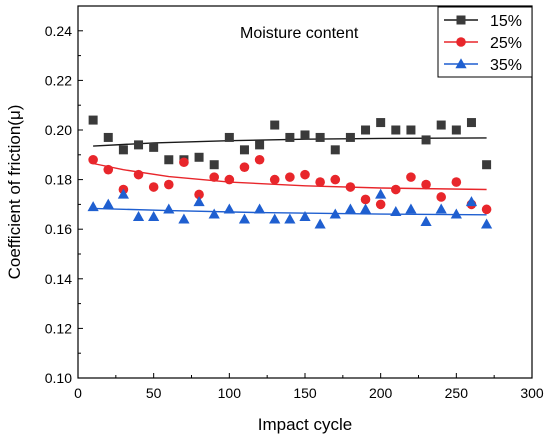 The width and height of the screenshot is (550, 438). What do you see at coordinates (58, 31) in the screenshot?
I see `y-tick-label: 0.24` at bounding box center [58, 31].